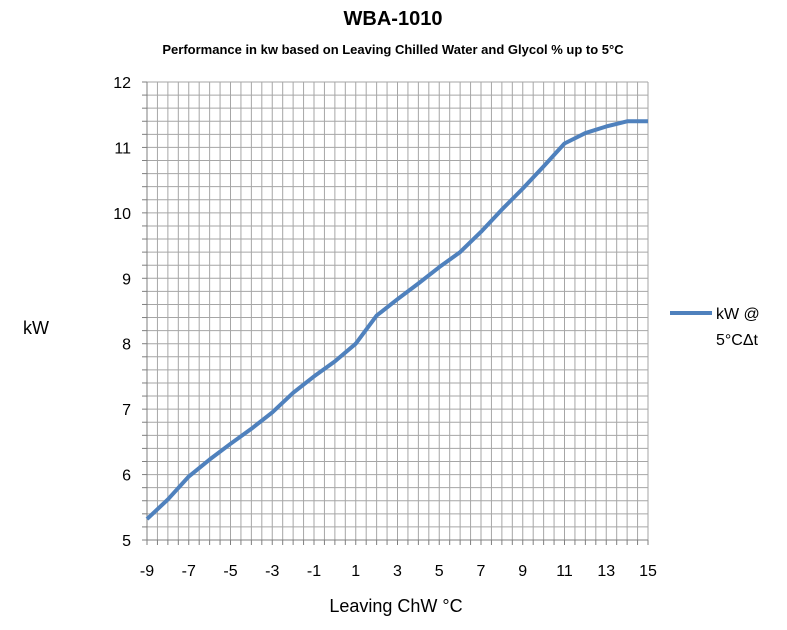  Describe the element at coordinates (122, 148) in the screenshot. I see `y-tick-label: 11` at that location.